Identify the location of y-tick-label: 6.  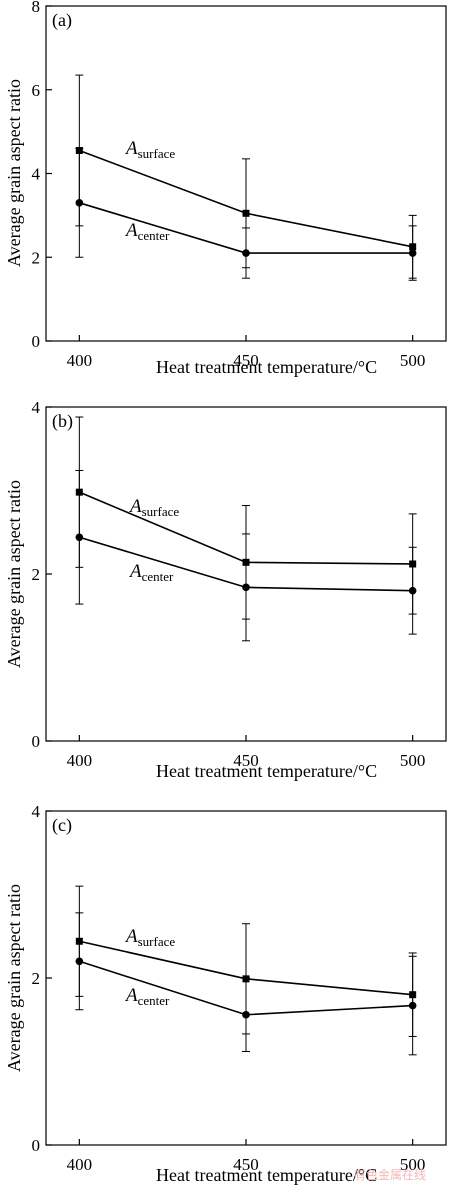
(36, 90).